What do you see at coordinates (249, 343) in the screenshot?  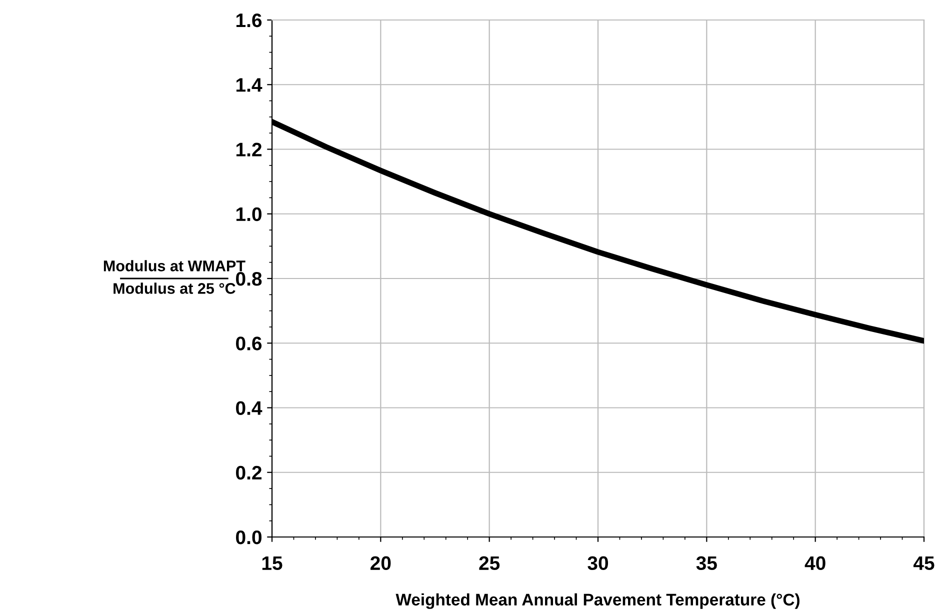 I see `y-tick-label: 0.6` at bounding box center [249, 343].